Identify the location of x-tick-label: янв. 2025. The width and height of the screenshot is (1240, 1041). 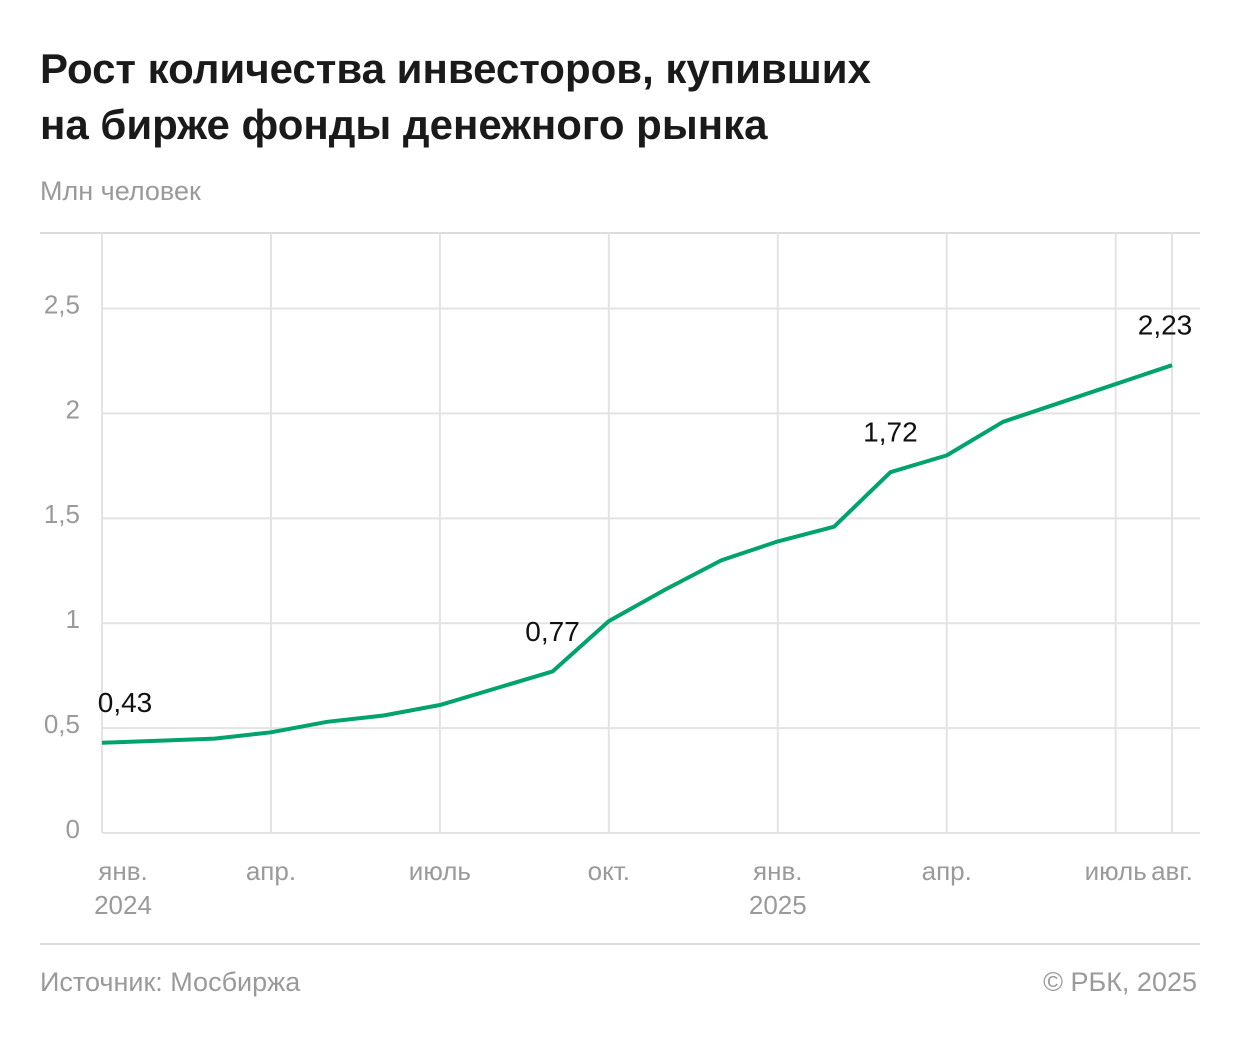
(778, 888).